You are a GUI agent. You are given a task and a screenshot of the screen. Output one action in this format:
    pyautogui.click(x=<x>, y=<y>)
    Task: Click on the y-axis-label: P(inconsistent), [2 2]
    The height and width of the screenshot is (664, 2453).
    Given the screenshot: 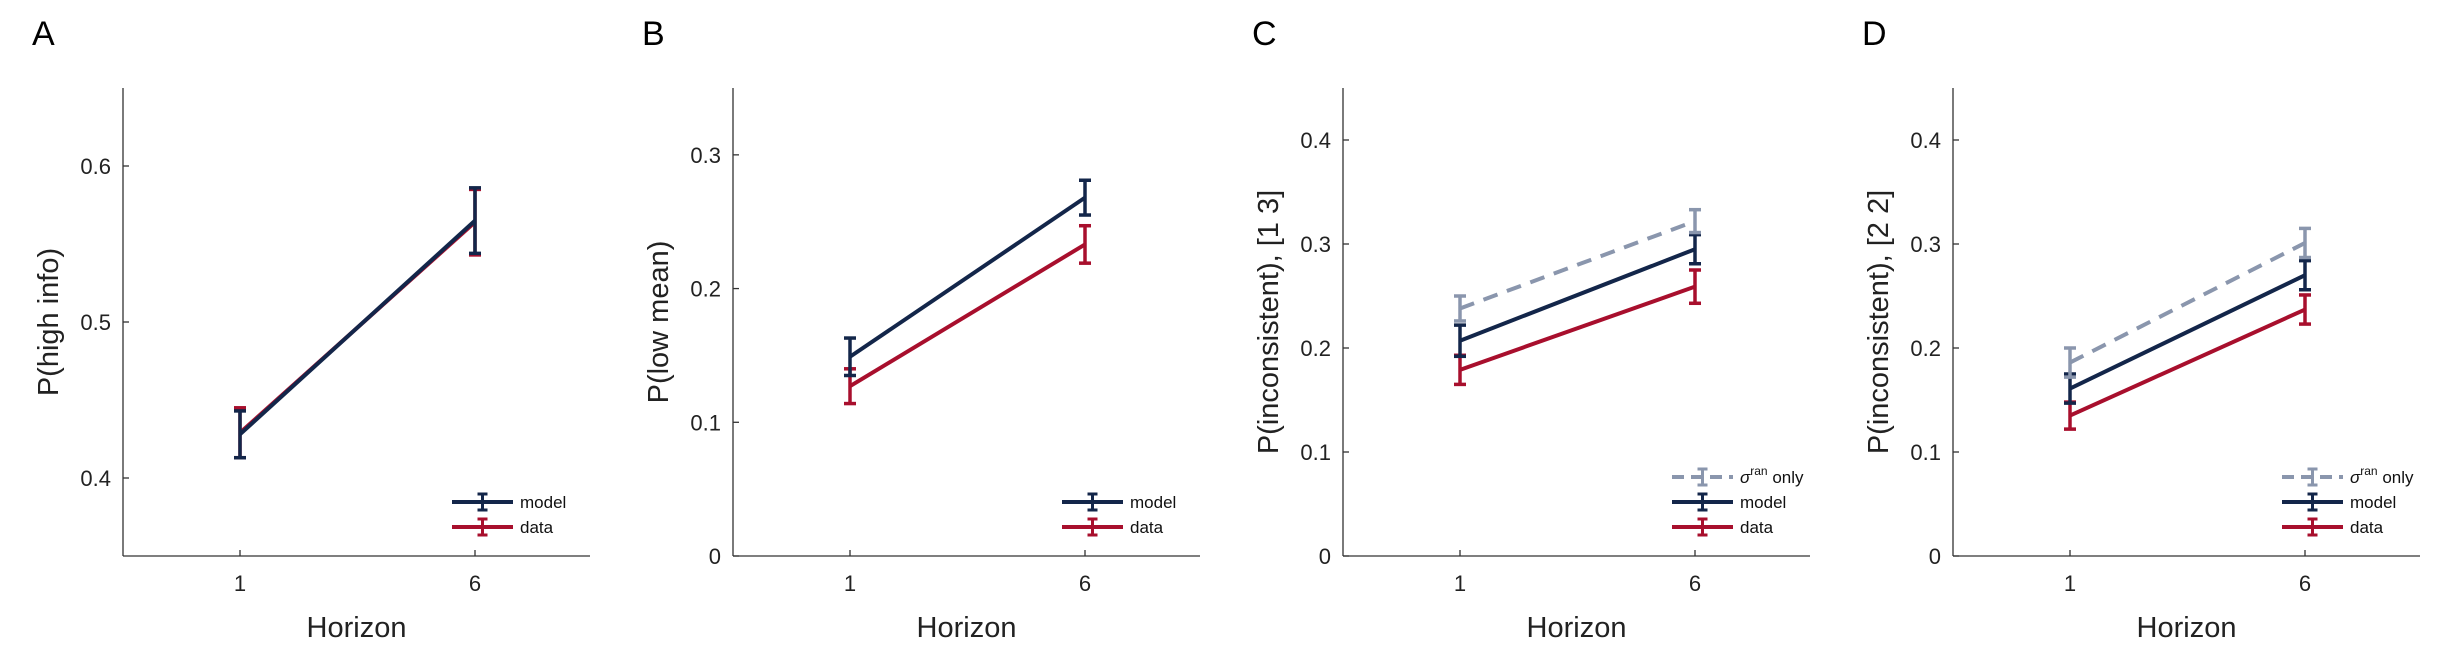 What is the action you would take?
    pyautogui.click(x=1879, y=322)
    